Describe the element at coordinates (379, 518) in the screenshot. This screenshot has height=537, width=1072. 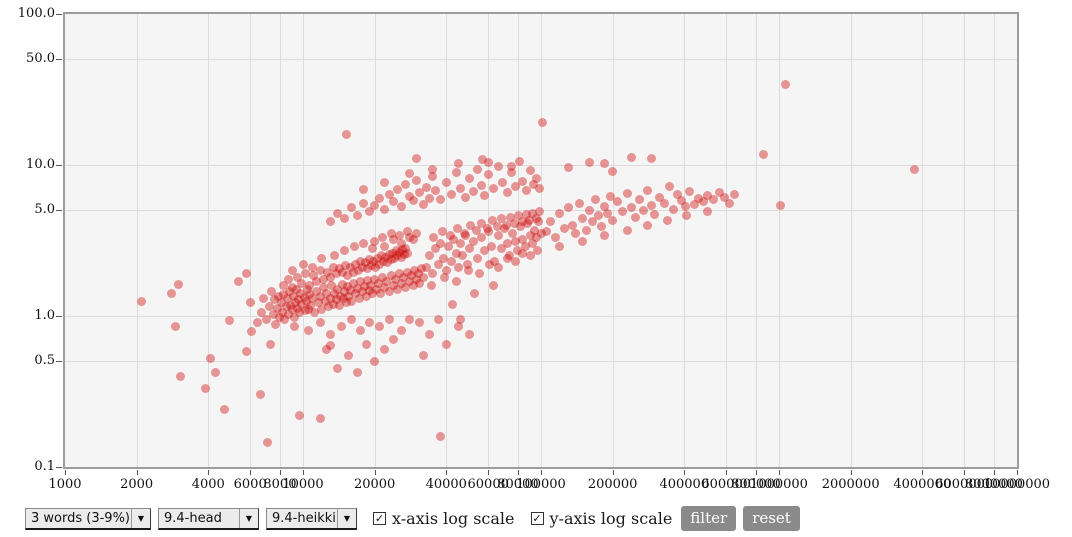
I see `x-log-checkbox: ✓` at that location.